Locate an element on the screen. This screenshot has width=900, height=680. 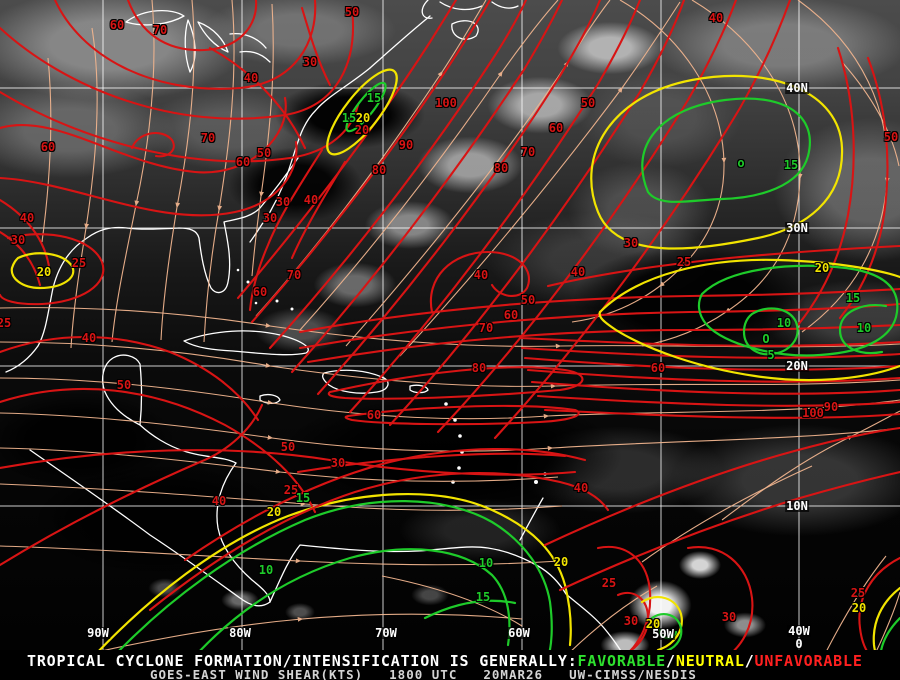
valid-time: 1800 UTC is located at coordinates (423, 673).